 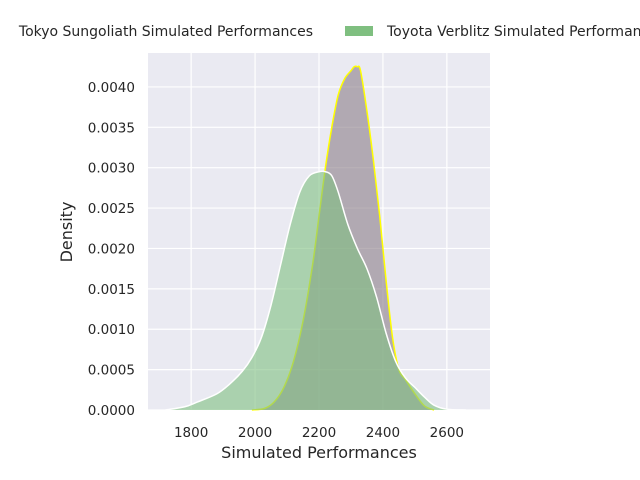 I want to click on x-tick-label: 2600, so click(x=447, y=433).